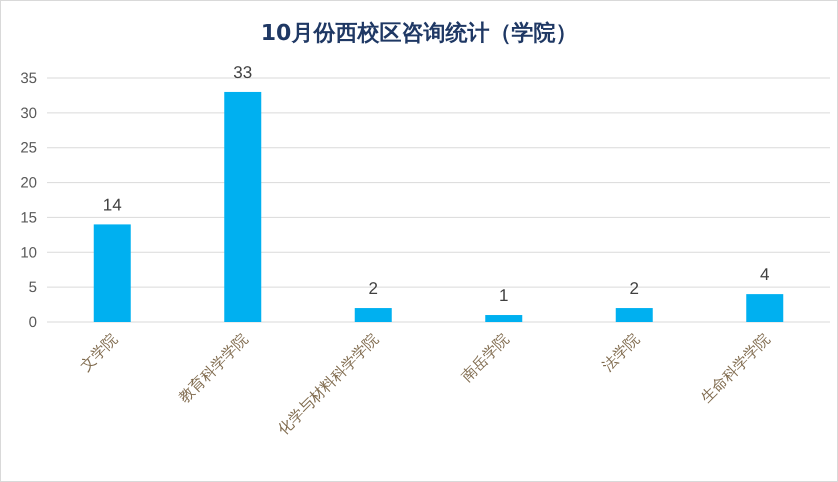 The width and height of the screenshot is (838, 482). Describe the element at coordinates (242, 72) in the screenshot. I see `data-label: 33` at that location.